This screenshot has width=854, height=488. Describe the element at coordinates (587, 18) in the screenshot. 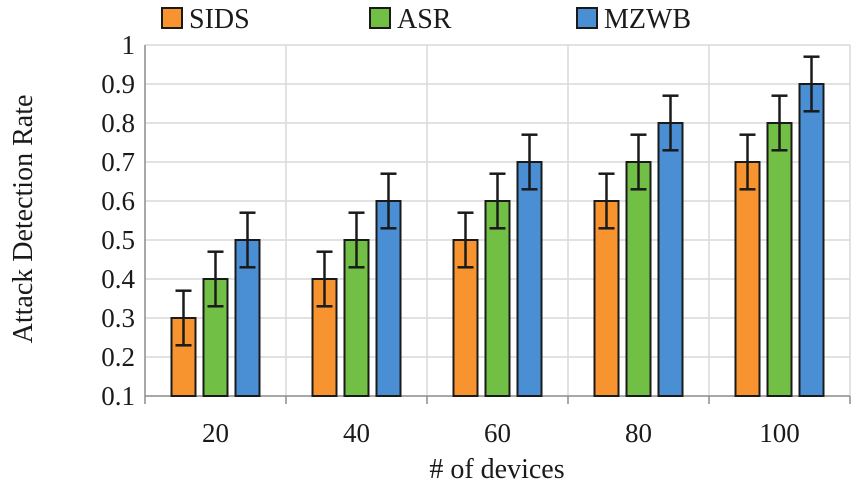

I see `legend-swatch-mzwb` at that location.